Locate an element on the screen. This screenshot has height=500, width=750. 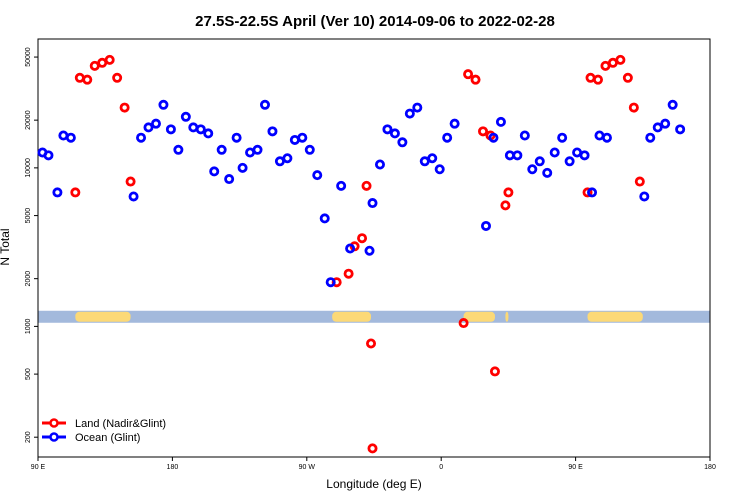
legend-marker-land is located at coordinates (54, 423).